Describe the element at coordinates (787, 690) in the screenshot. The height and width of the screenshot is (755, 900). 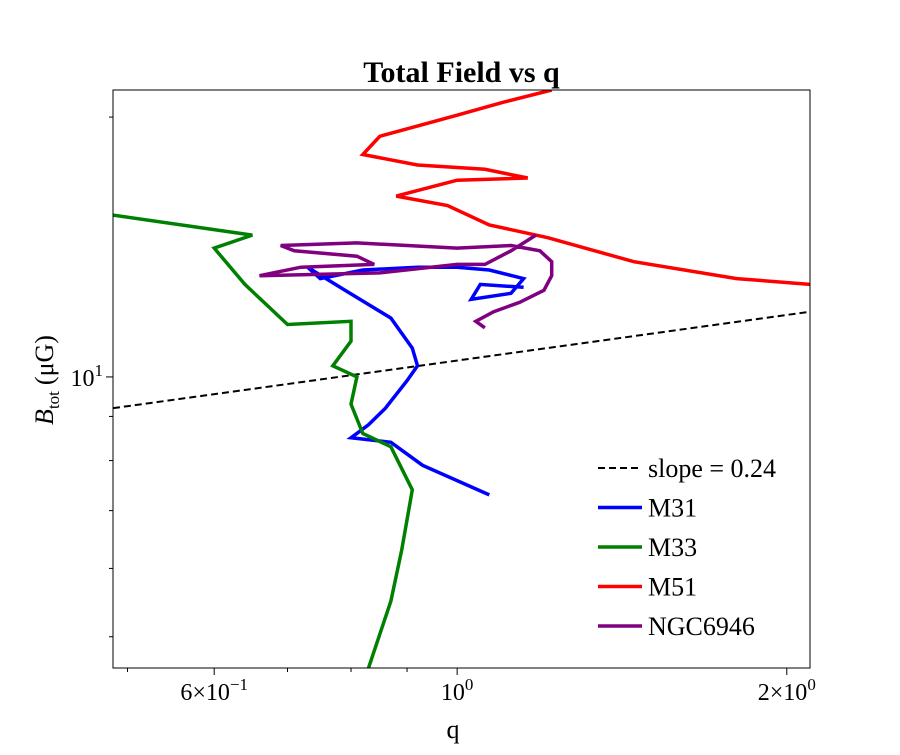
I see `x-tick-label: 2×100` at that location.